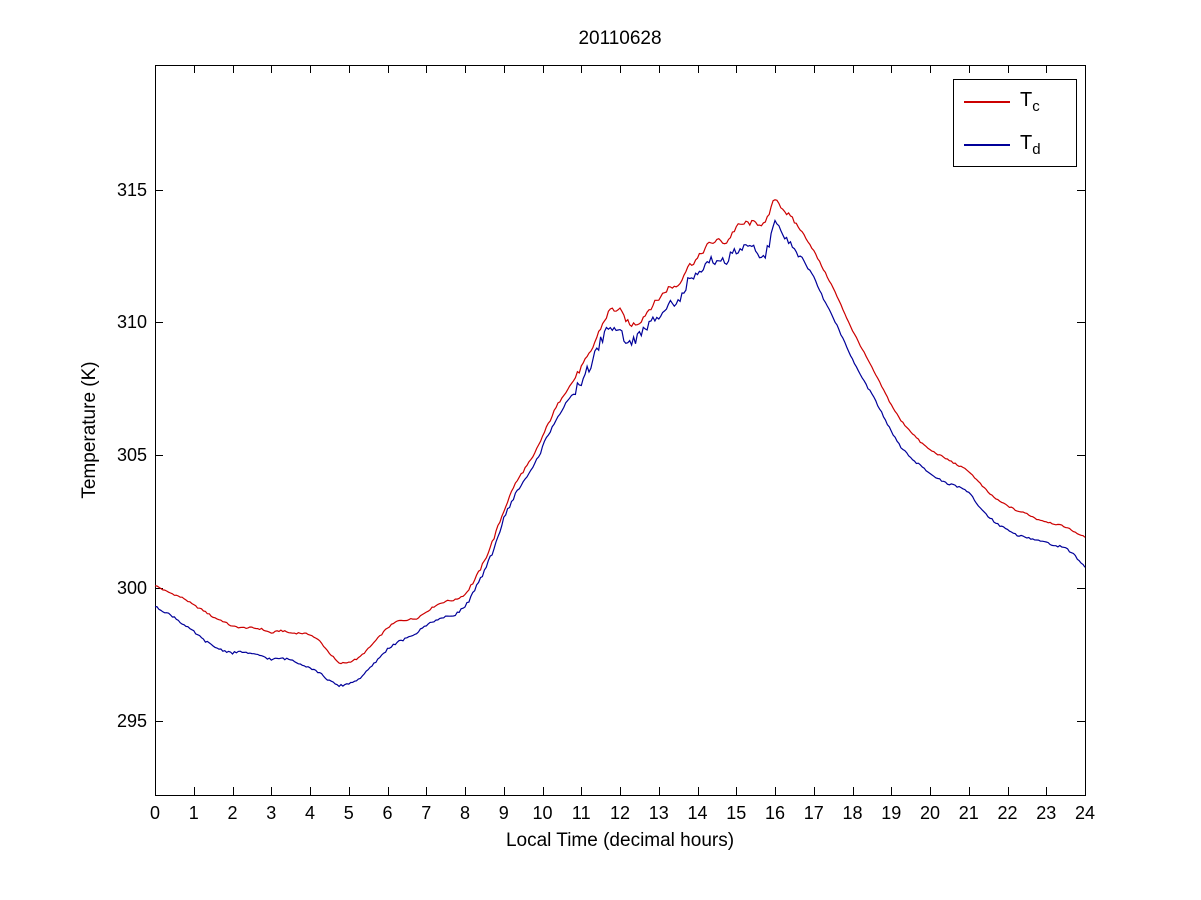 Image resolution: width=1201 pixels, height=900 pixels. What do you see at coordinates (426, 813) in the screenshot?
I see `x-tick-label: 7` at bounding box center [426, 813].